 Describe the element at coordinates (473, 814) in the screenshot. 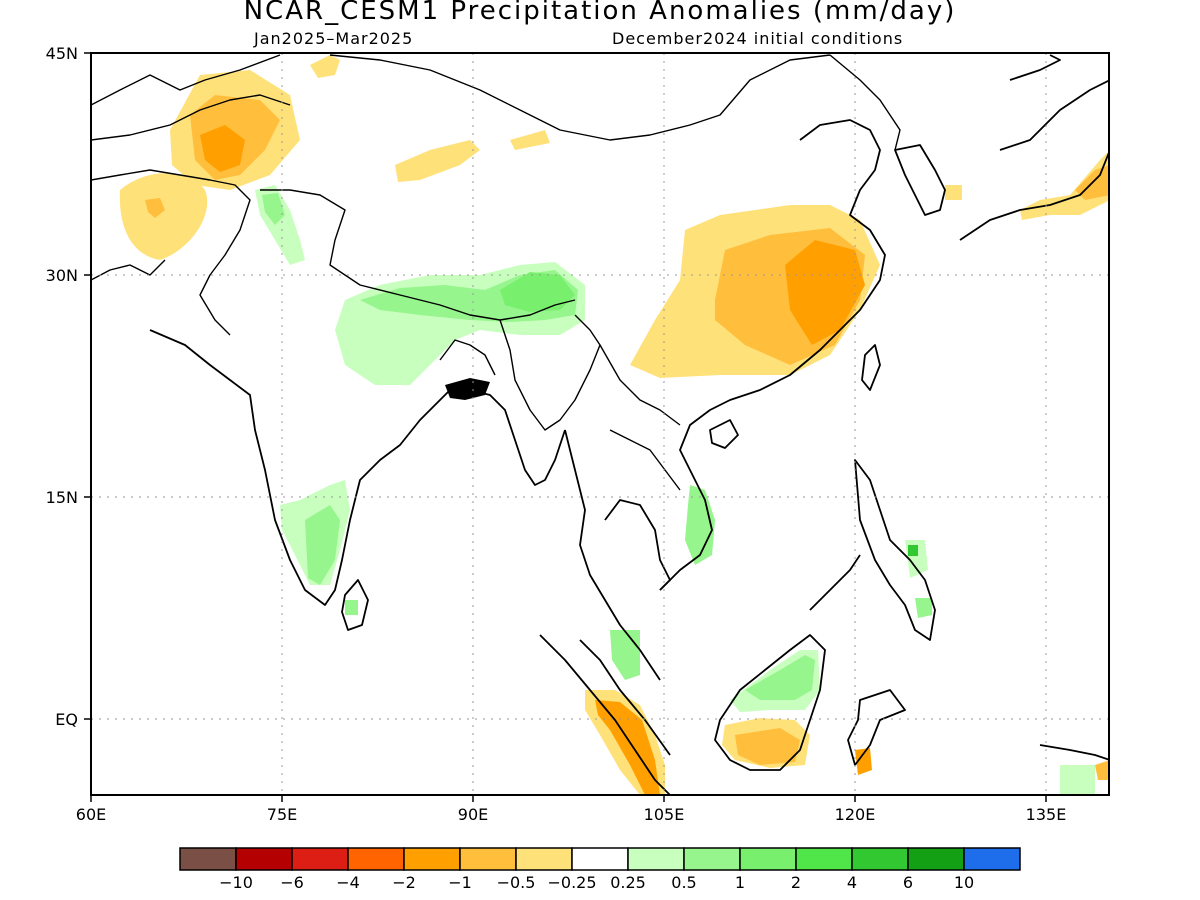

I see `lon-label-90e: 90E` at that location.